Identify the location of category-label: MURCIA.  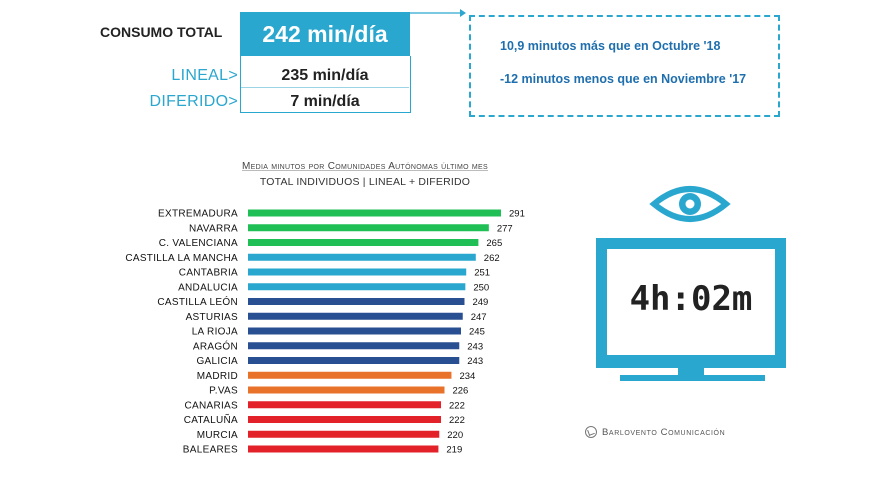
(217, 435).